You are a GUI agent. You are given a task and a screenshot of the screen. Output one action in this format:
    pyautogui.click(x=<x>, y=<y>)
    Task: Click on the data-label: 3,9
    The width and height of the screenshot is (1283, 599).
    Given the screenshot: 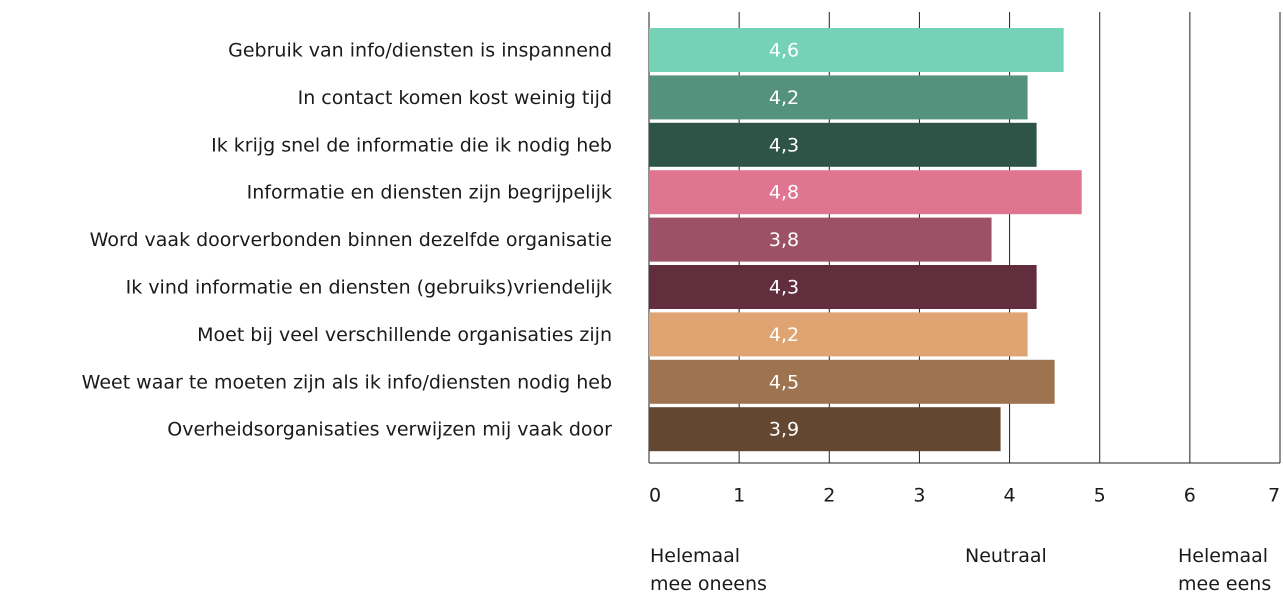 What is the action you would take?
    pyautogui.click(x=784, y=430)
    